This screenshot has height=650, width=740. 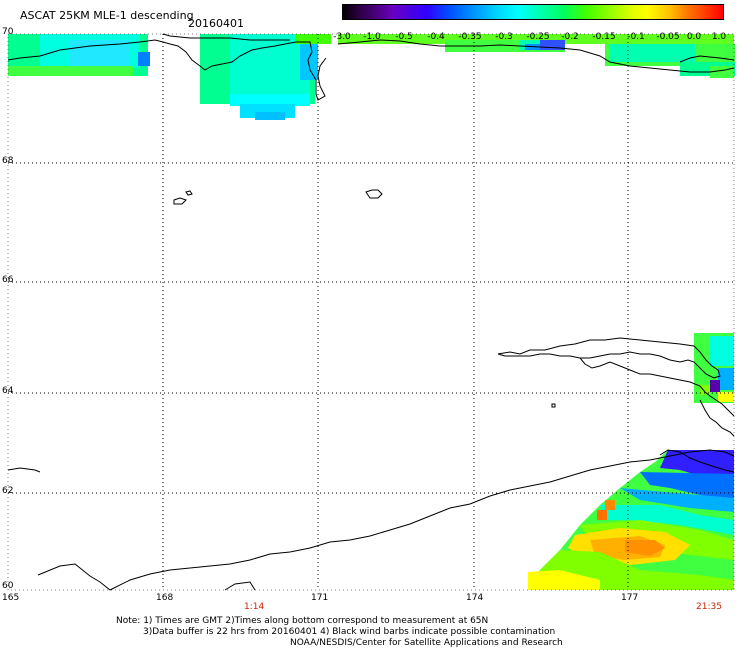 What do you see at coordinates (11, 598) in the screenshot?
I see `lon-label-165: 165` at bounding box center [11, 598].